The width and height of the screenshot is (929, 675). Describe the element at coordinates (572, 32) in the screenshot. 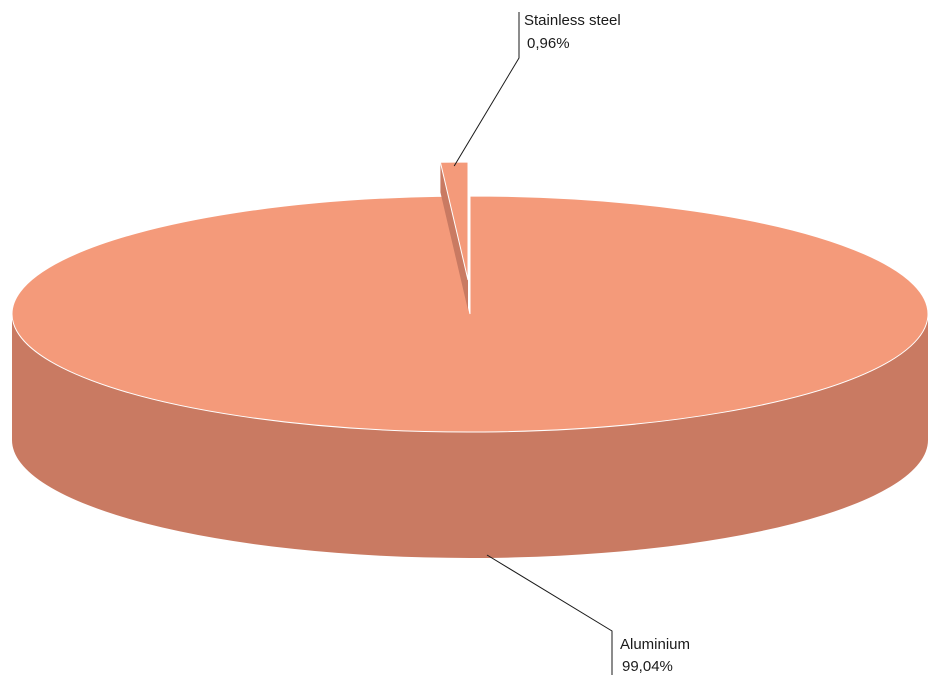

I see `label-stainless-steel: Stainless steel 0,96%` at that location.